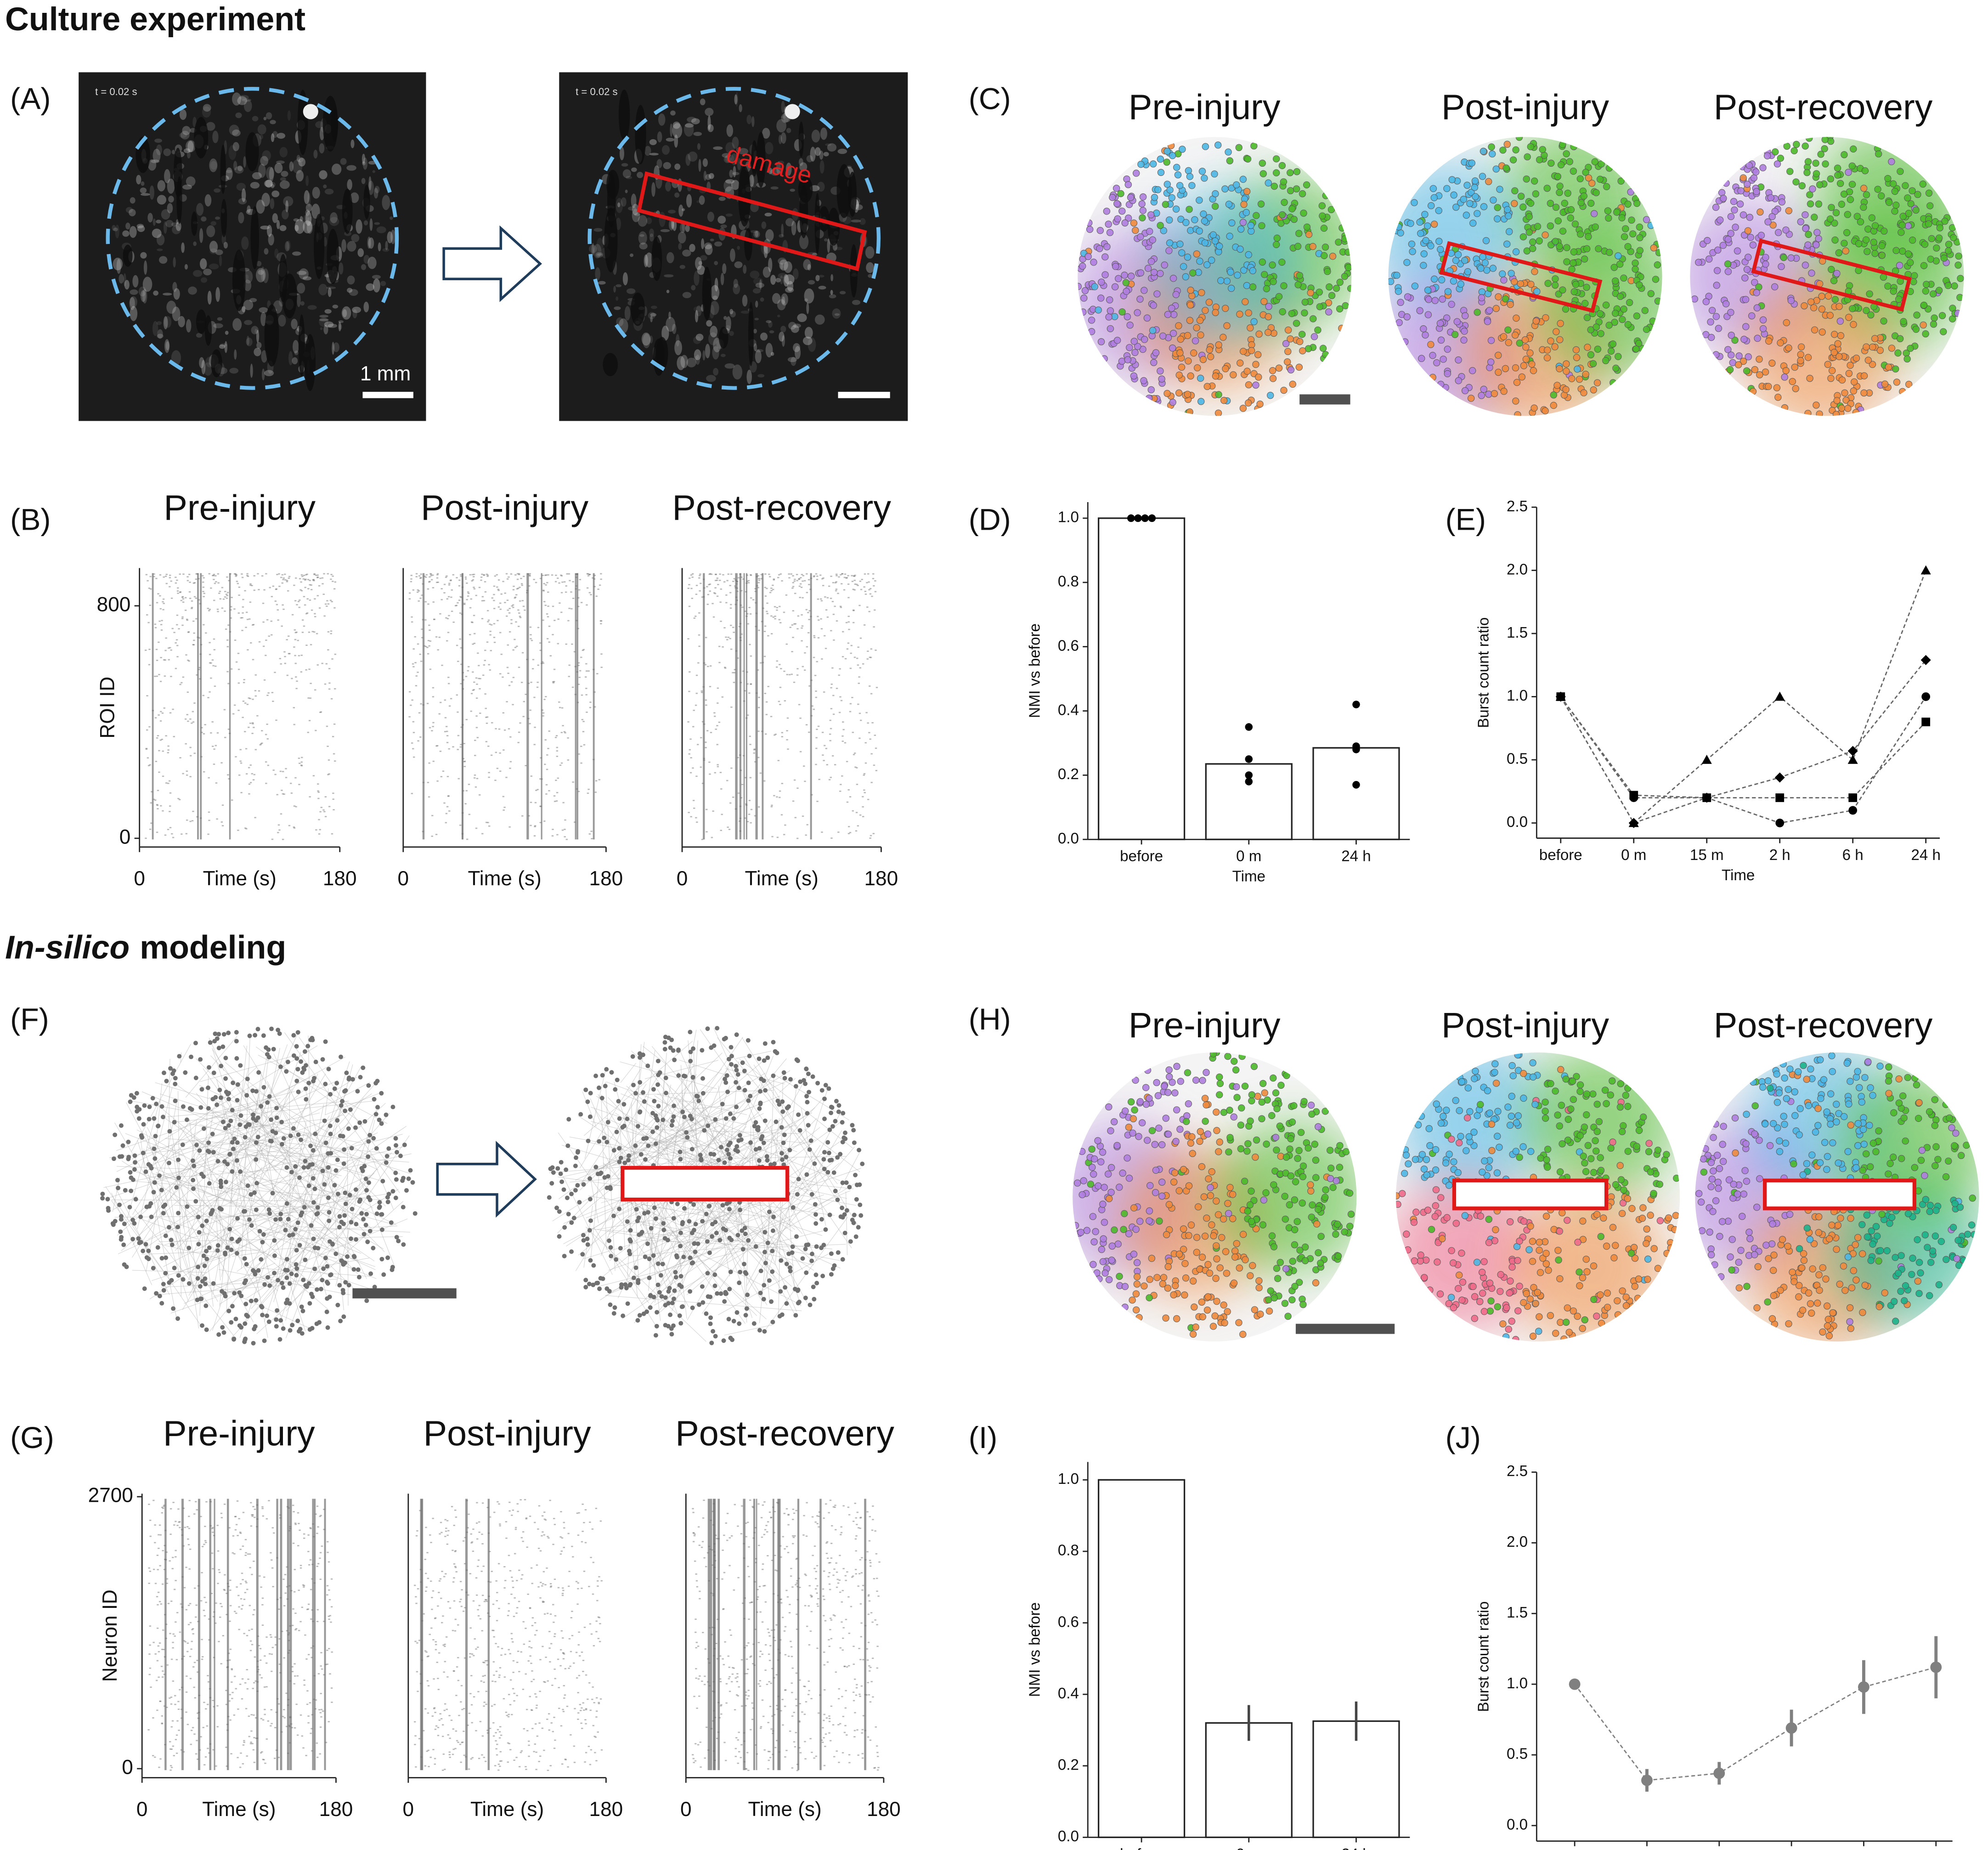  What do you see at coordinates (347, 211) in the screenshot?
I see `texture-dark` at bounding box center [347, 211].